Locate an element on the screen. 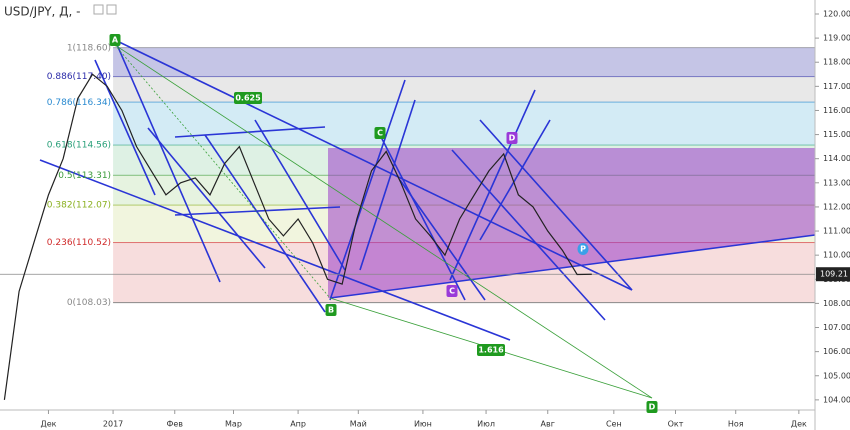 The image size is (850, 430). fib-label: 0.236(110.52) is located at coordinates (79, 243).